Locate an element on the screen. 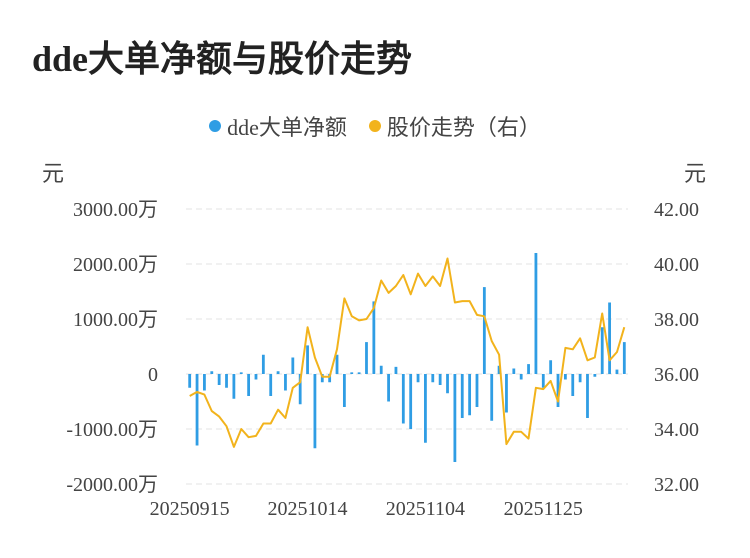 The width and height of the screenshot is (750, 558). chart-legend: dde大单净额 股价走势（右） is located at coordinates (375, 126).